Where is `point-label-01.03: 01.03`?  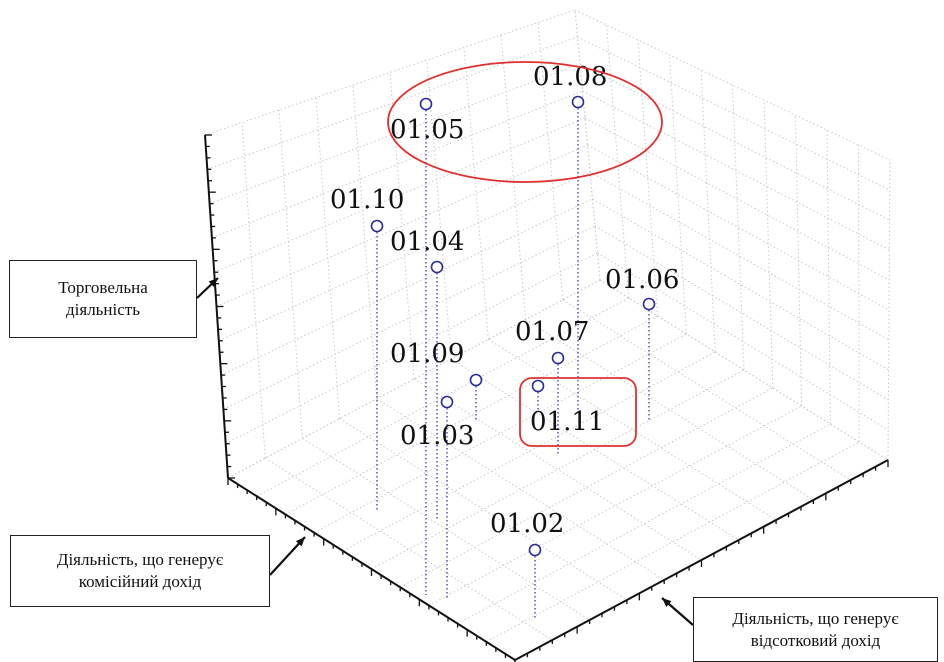 point-label-01.03: 01.03 is located at coordinates (437, 436).